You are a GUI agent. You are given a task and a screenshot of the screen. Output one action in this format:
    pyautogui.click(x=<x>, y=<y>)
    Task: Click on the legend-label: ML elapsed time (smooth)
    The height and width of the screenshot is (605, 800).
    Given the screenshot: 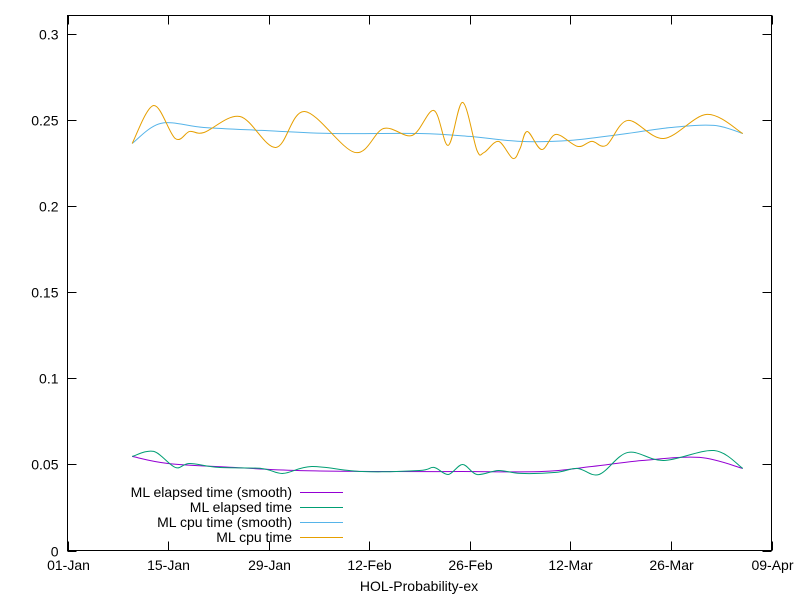 What is the action you would take?
    pyautogui.click(x=211, y=492)
    